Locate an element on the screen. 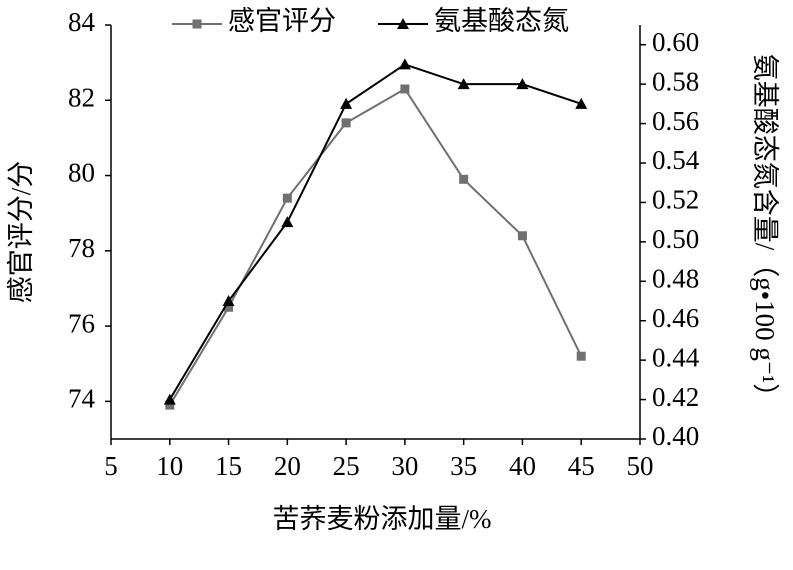 This screenshot has height=570, width=793. y-tick-label: 84 is located at coordinates (82, 22).